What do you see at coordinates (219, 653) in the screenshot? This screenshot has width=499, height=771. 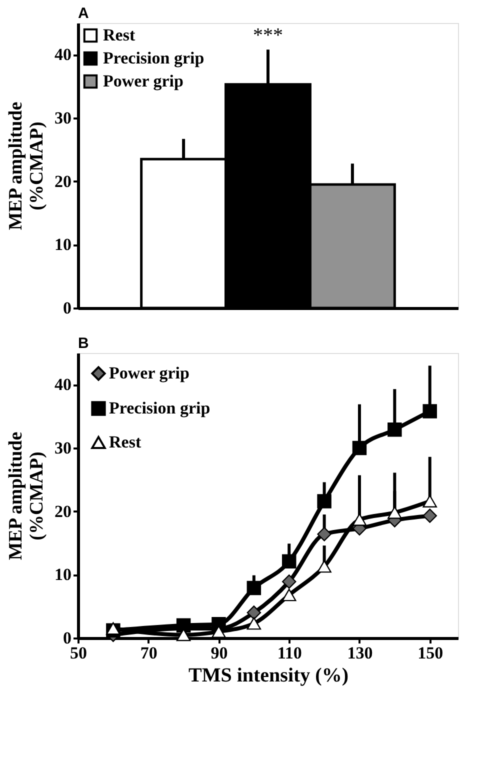 I see `x-tick-label: 90` at bounding box center [219, 653].